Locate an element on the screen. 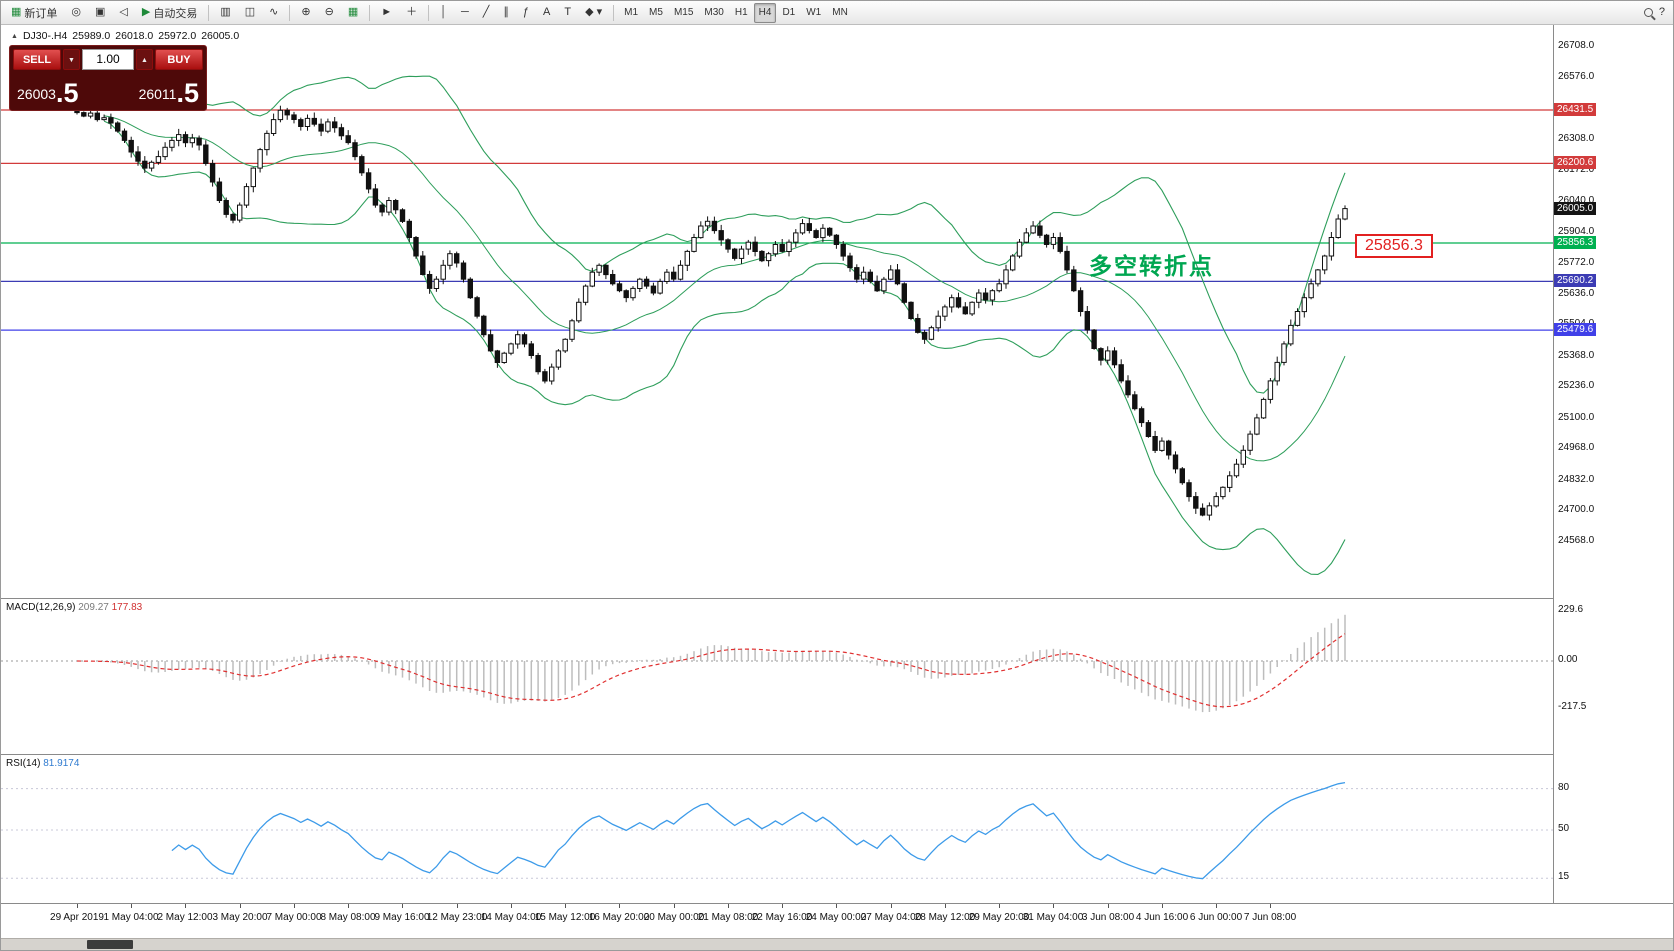 Image resolution: width=1674 pixels, height=951 pixels. zoom-in-icon: ⊕ is located at coordinates (306, 12).